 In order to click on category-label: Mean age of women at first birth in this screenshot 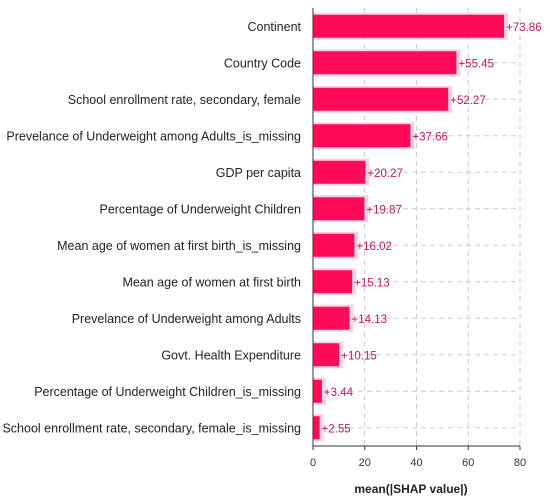, I will do `click(211, 282)`.